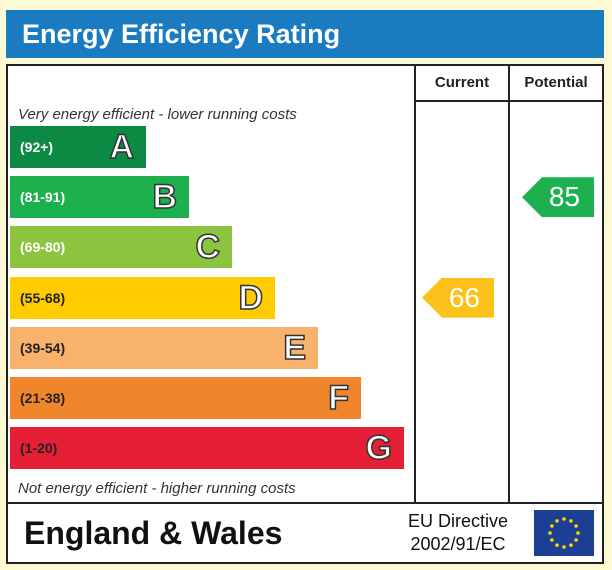 The image size is (612, 570). Describe the element at coordinates (185, 398) in the screenshot. I see `band-f: (21-38) F` at that location.